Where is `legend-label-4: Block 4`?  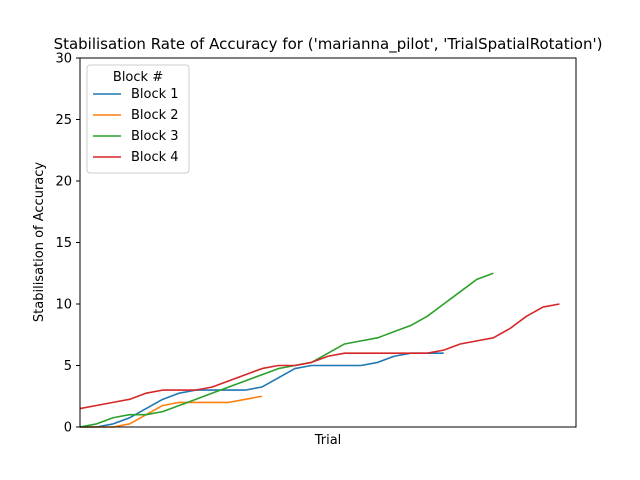
legend-label-4: Block 4 is located at coordinates (155, 157).